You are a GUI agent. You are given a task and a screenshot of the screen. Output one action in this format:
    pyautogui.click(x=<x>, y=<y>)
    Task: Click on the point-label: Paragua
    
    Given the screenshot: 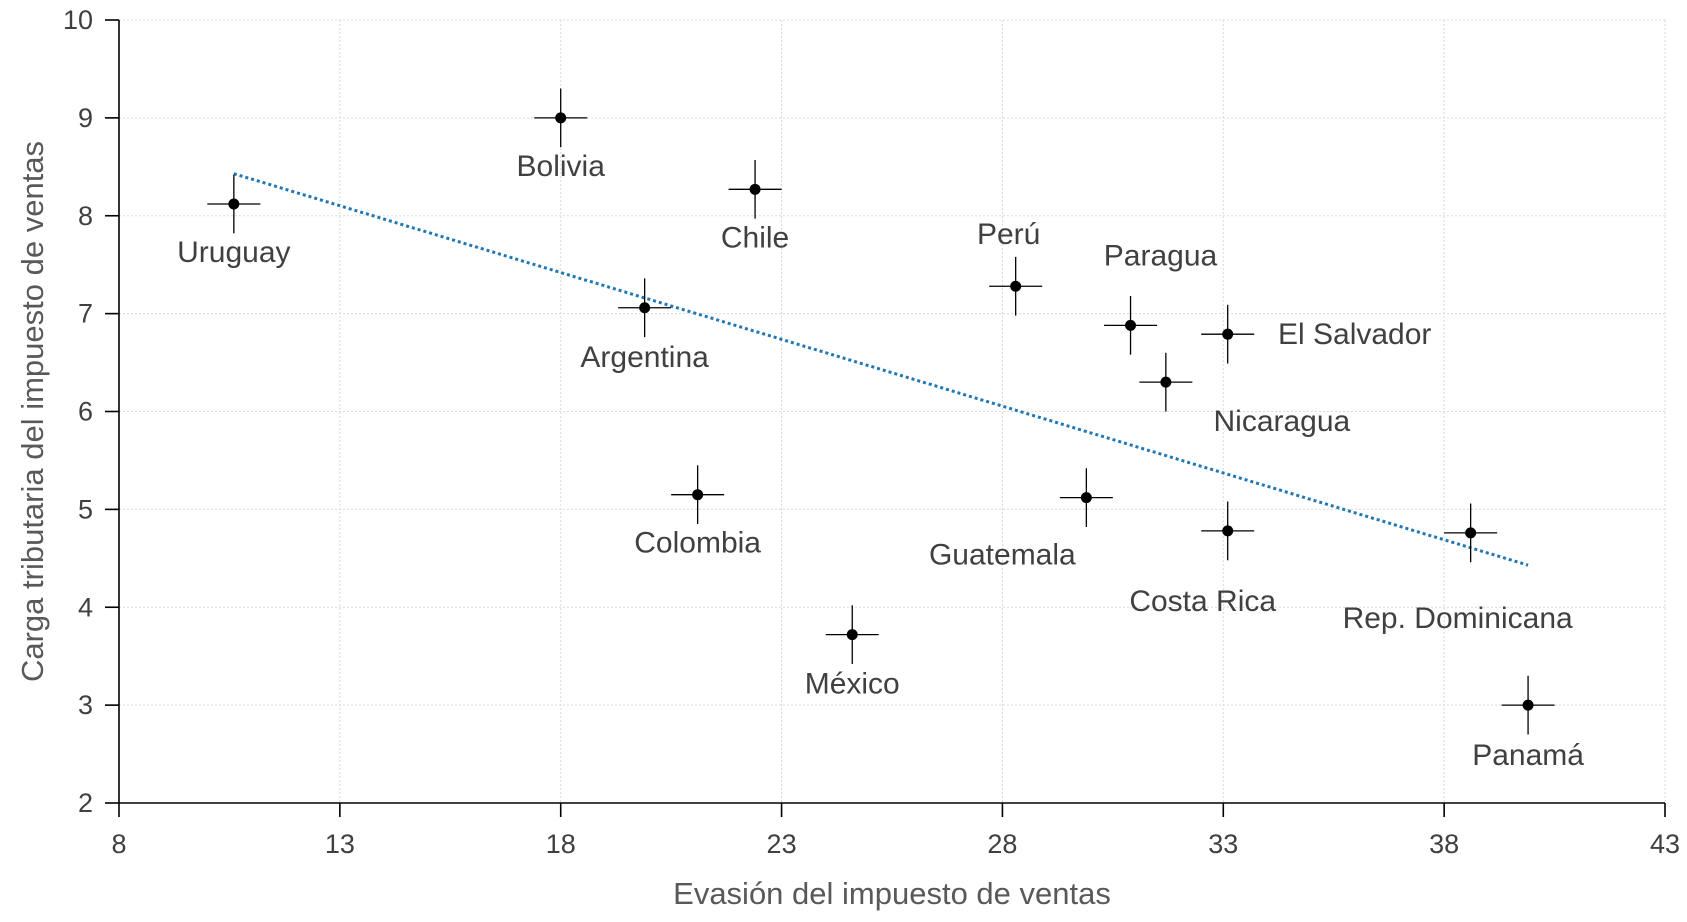 What is the action you would take?
    pyautogui.click(x=1161, y=255)
    